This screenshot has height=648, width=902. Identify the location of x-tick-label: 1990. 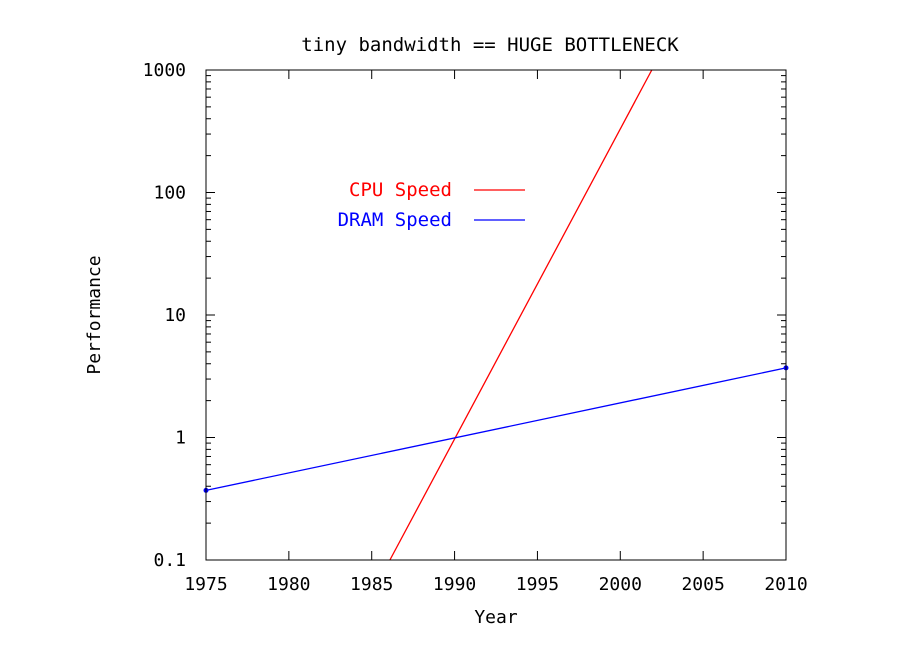
(454, 584).